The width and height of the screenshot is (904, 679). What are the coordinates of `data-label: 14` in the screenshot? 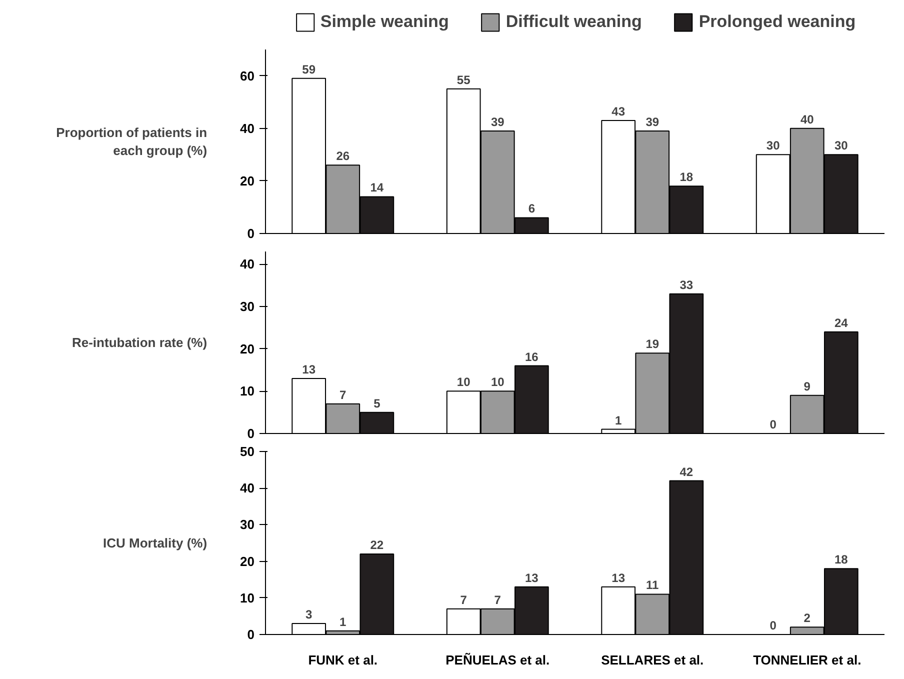 It's located at (377, 187).